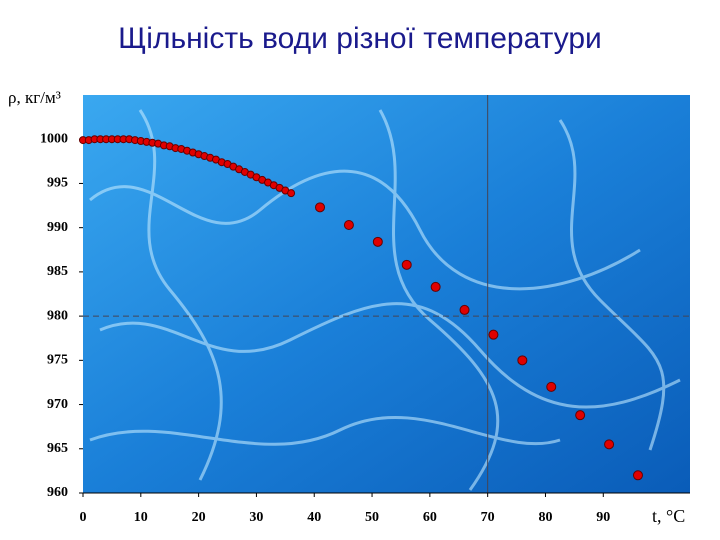 The image size is (720, 540). I want to click on y-tick-label: 965, so click(57, 448).